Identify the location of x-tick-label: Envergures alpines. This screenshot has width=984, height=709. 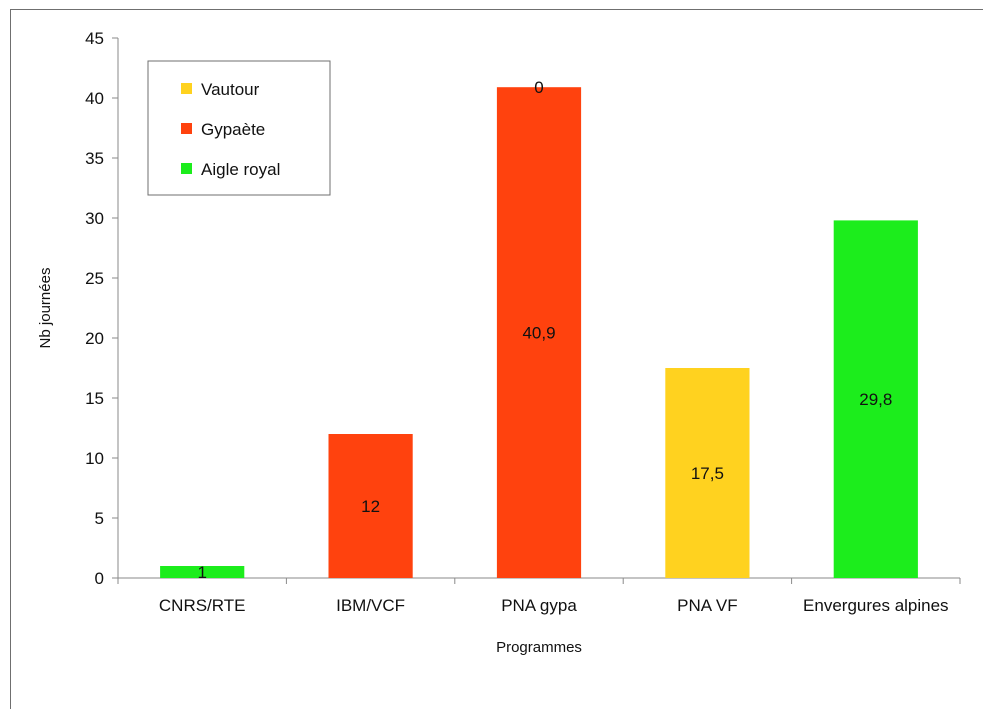
(876, 605).